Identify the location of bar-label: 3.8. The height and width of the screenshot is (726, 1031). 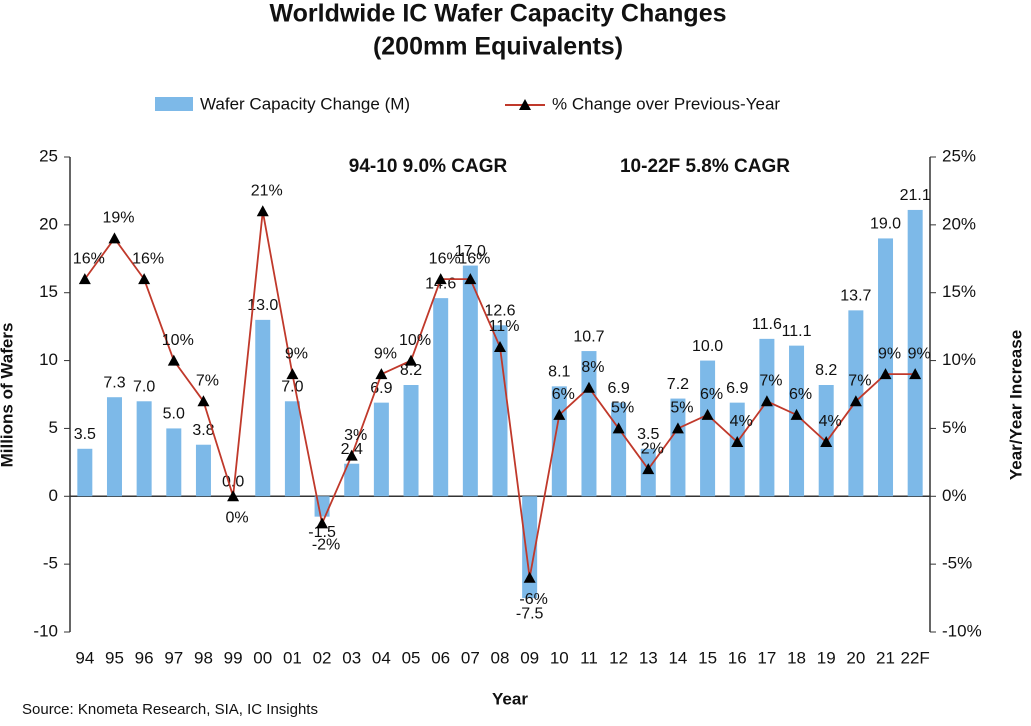
(203, 430).